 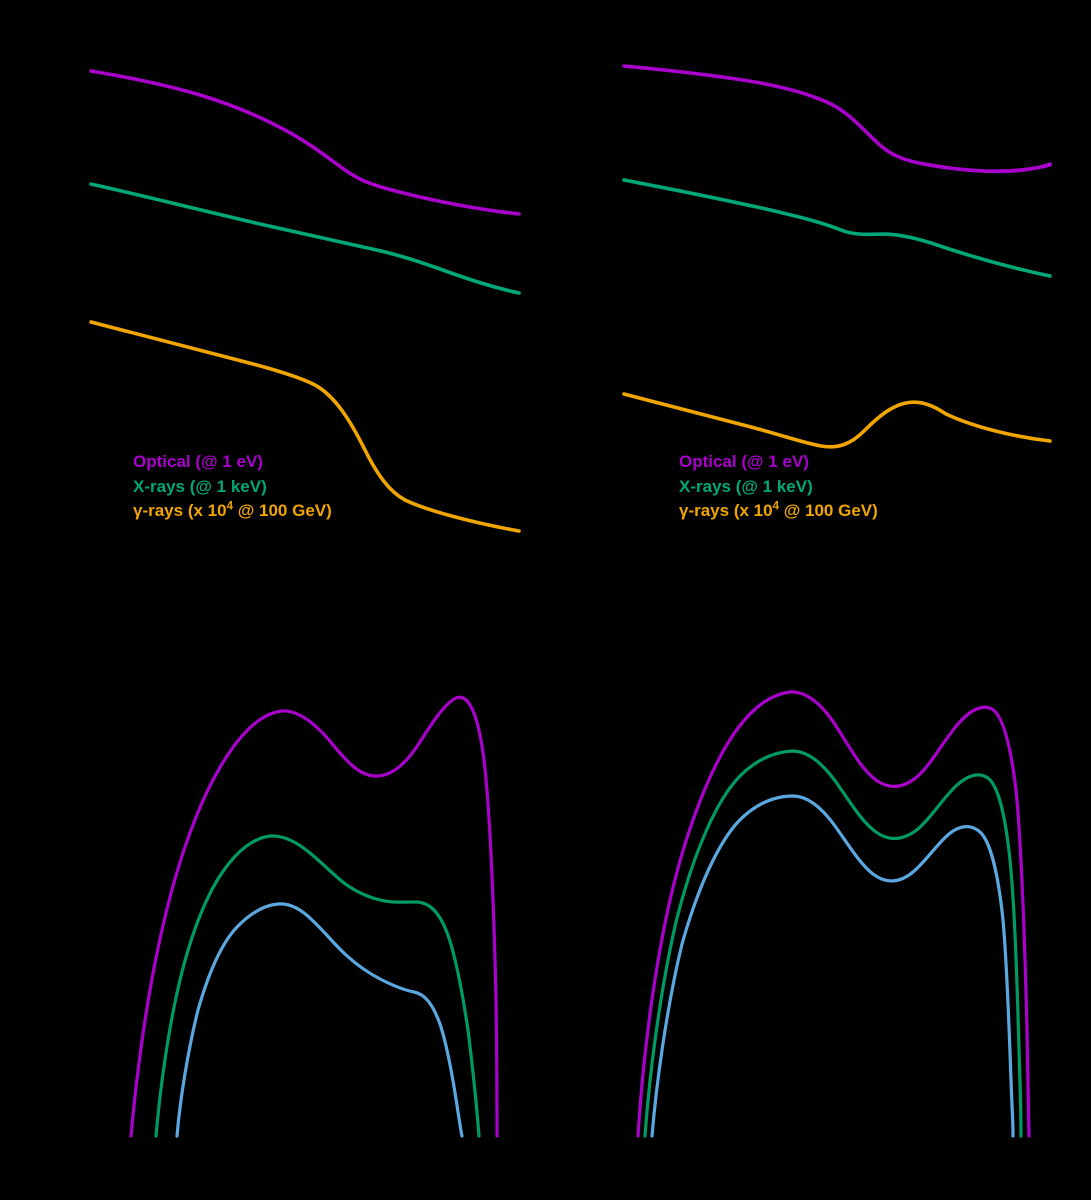 What do you see at coordinates (832, 966) in the screenshot?
I see `sed-curve-radio-bottom-right` at bounding box center [832, 966].